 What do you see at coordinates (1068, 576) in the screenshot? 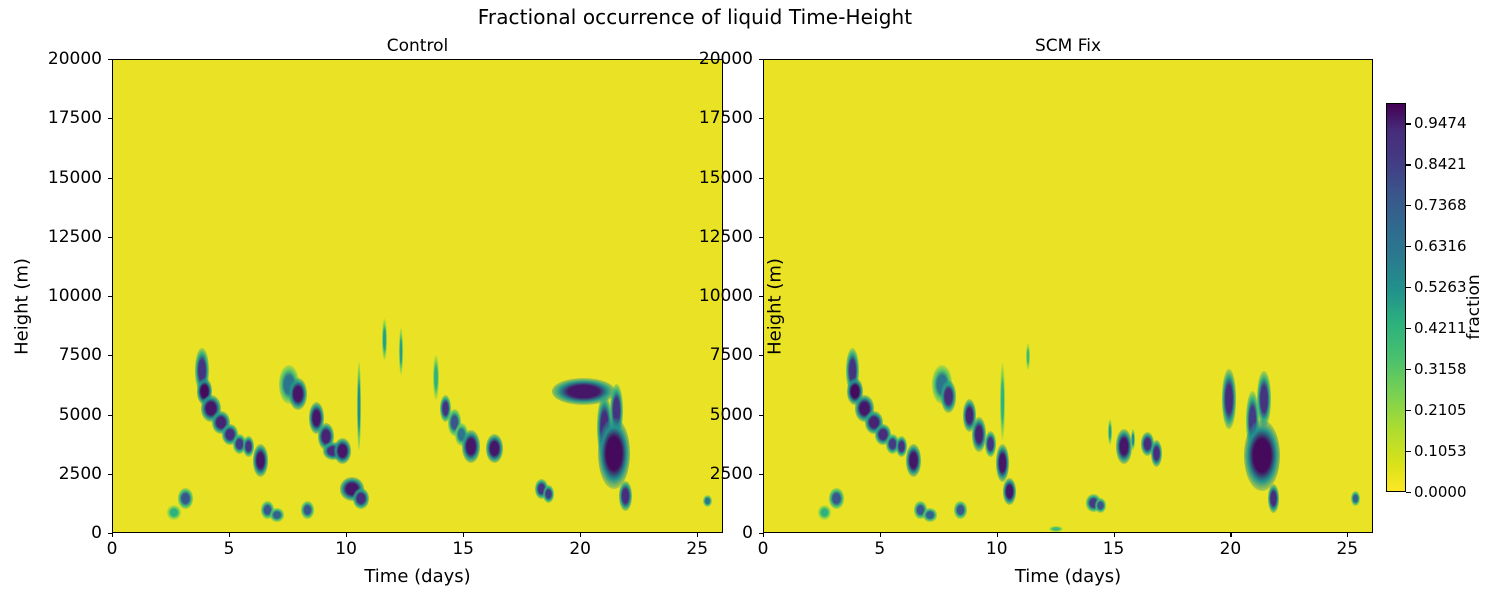
I see `xaxis-label-scm-fix: Time (days)` at bounding box center [1068, 576].